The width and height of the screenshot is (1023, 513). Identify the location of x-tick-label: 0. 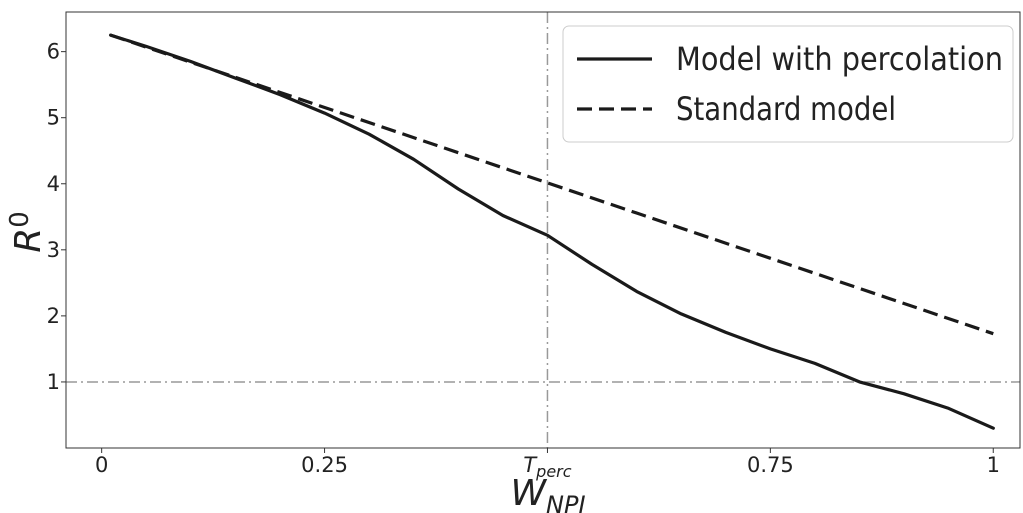
(101, 465).